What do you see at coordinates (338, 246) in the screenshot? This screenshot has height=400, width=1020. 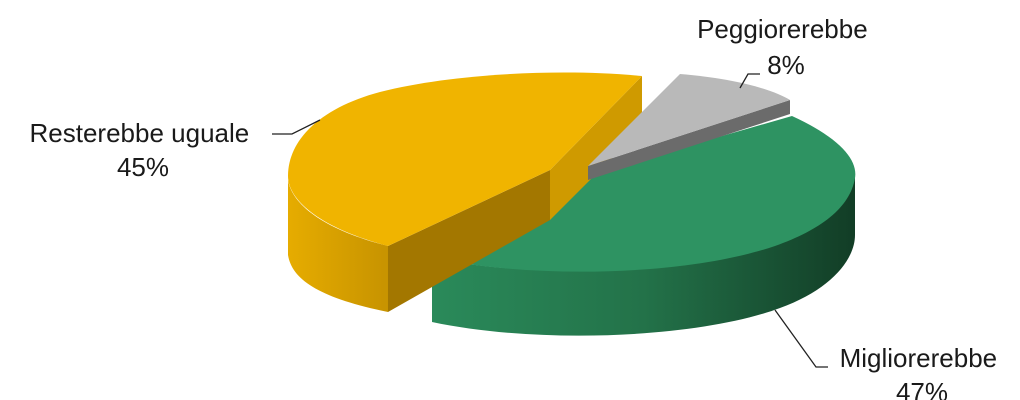 I see `pie-slice-resterebbe-side` at bounding box center [338, 246].